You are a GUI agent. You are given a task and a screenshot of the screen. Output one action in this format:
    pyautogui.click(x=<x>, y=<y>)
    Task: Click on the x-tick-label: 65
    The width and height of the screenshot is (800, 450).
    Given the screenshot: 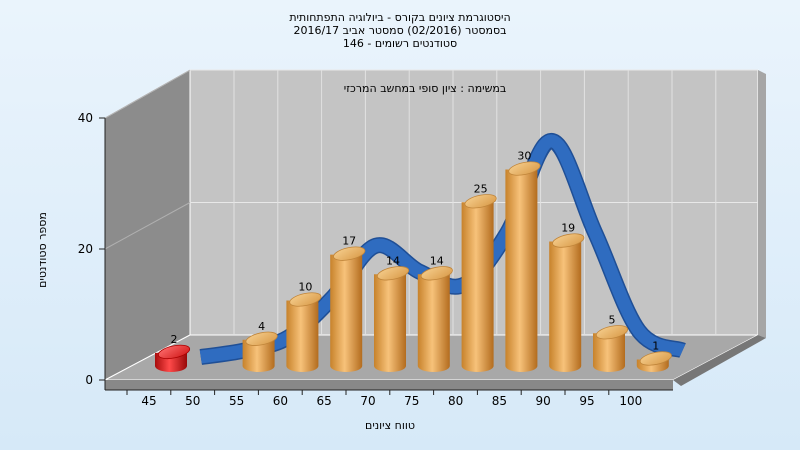 What is the action you would take?
    pyautogui.click(x=324, y=401)
    